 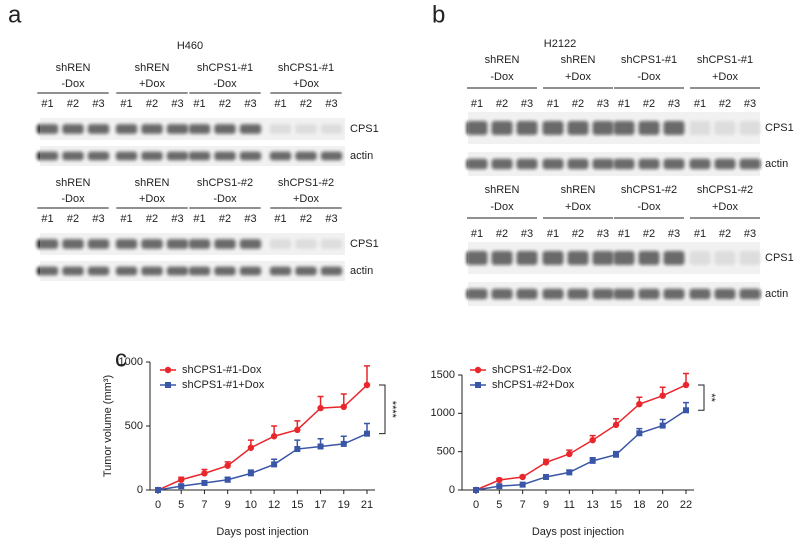 What do you see at coordinates (639, 505) in the screenshot?
I see `x-tick-label: 18` at bounding box center [639, 505].